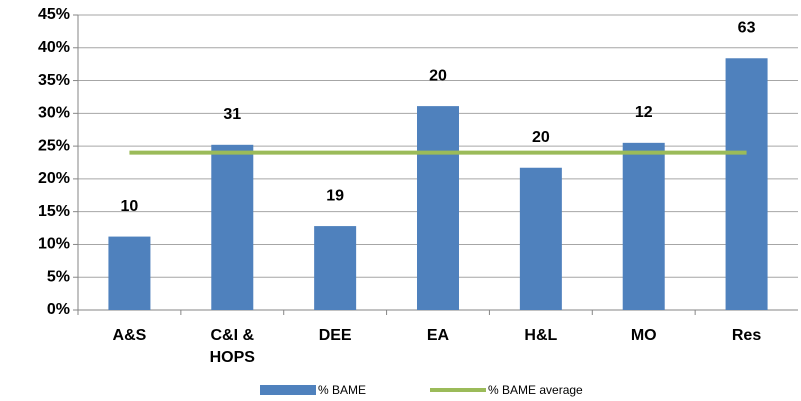  I want to click on y-tick-label: 30%, so click(54, 113).